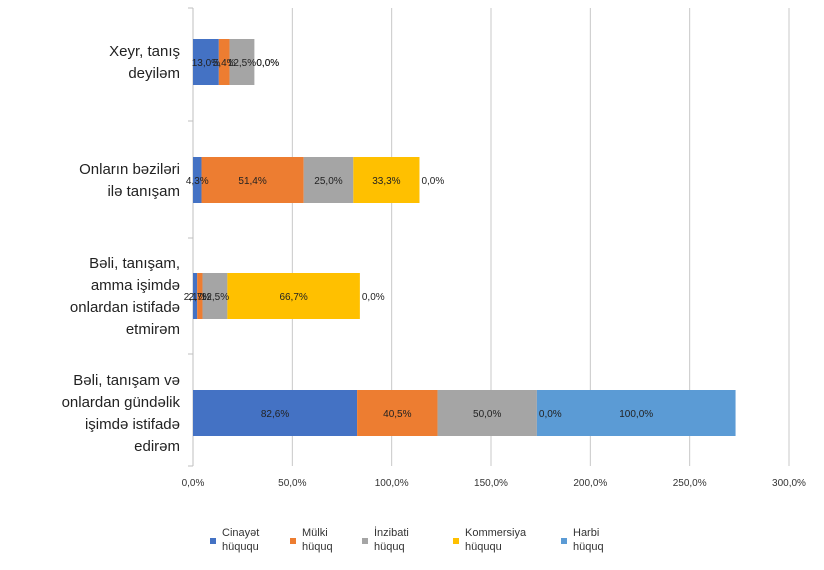 This screenshot has height=570, width=824. I want to click on x-tick-label: 300,0%, so click(789, 483).